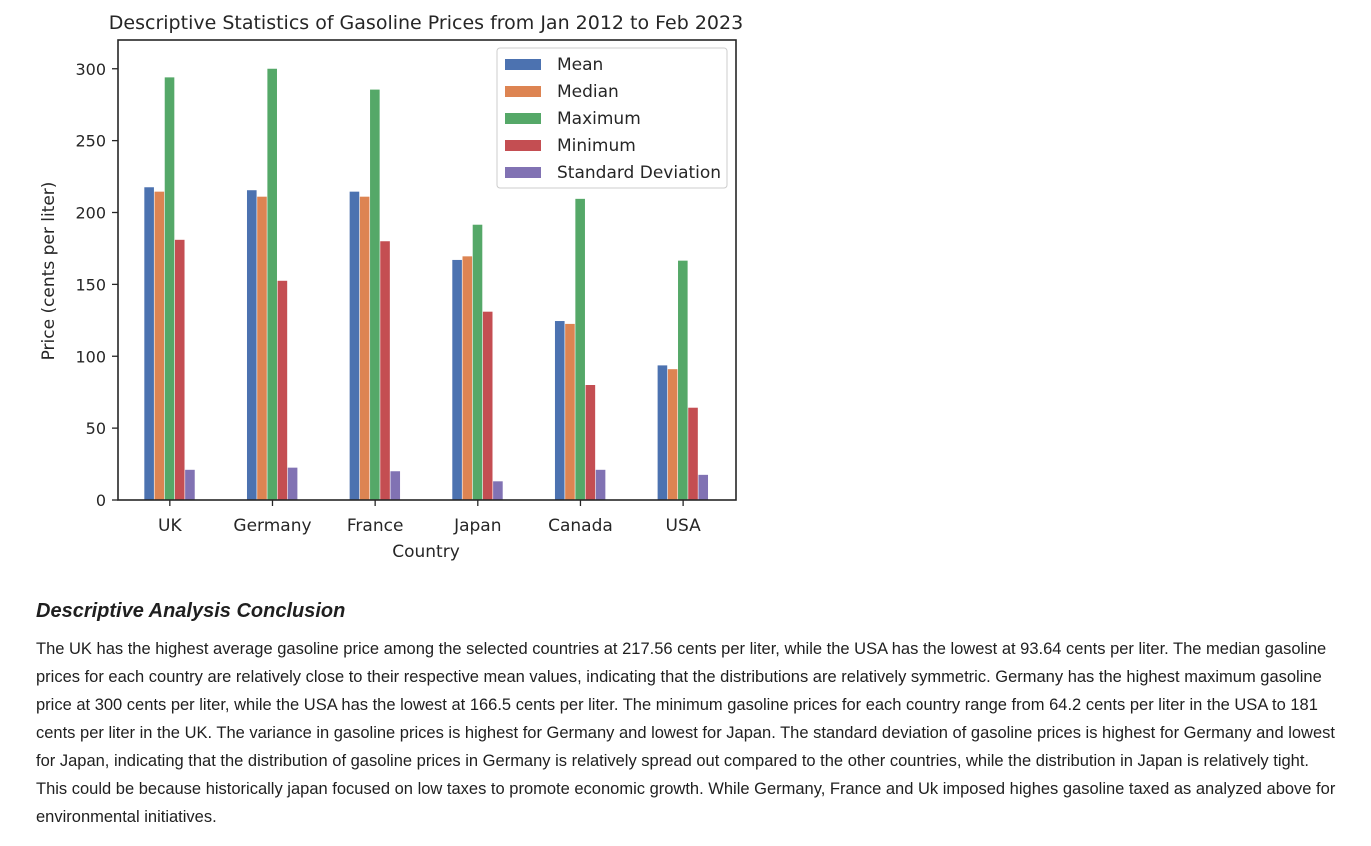 This screenshot has height=846, width=1371. I want to click on y-axis-ticks: 0 50 100 150 200 250 300, so click(96, 285).